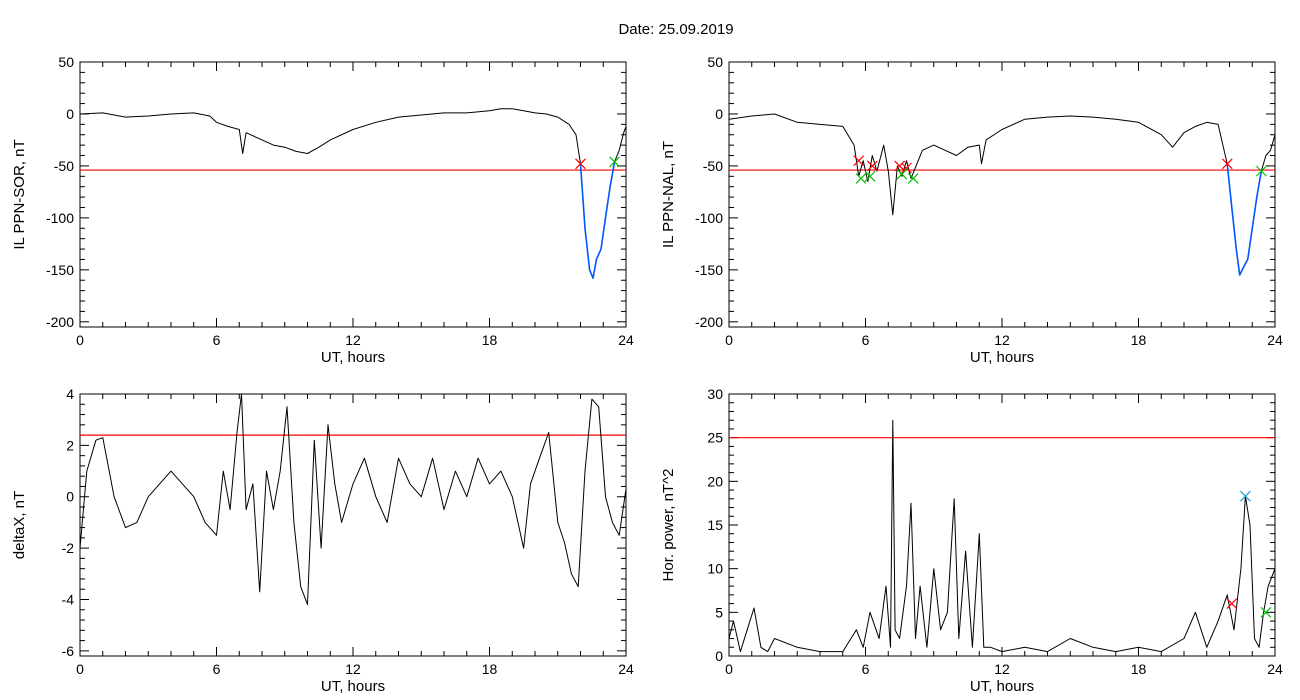  I want to click on peak-marker, so click(1245, 496).